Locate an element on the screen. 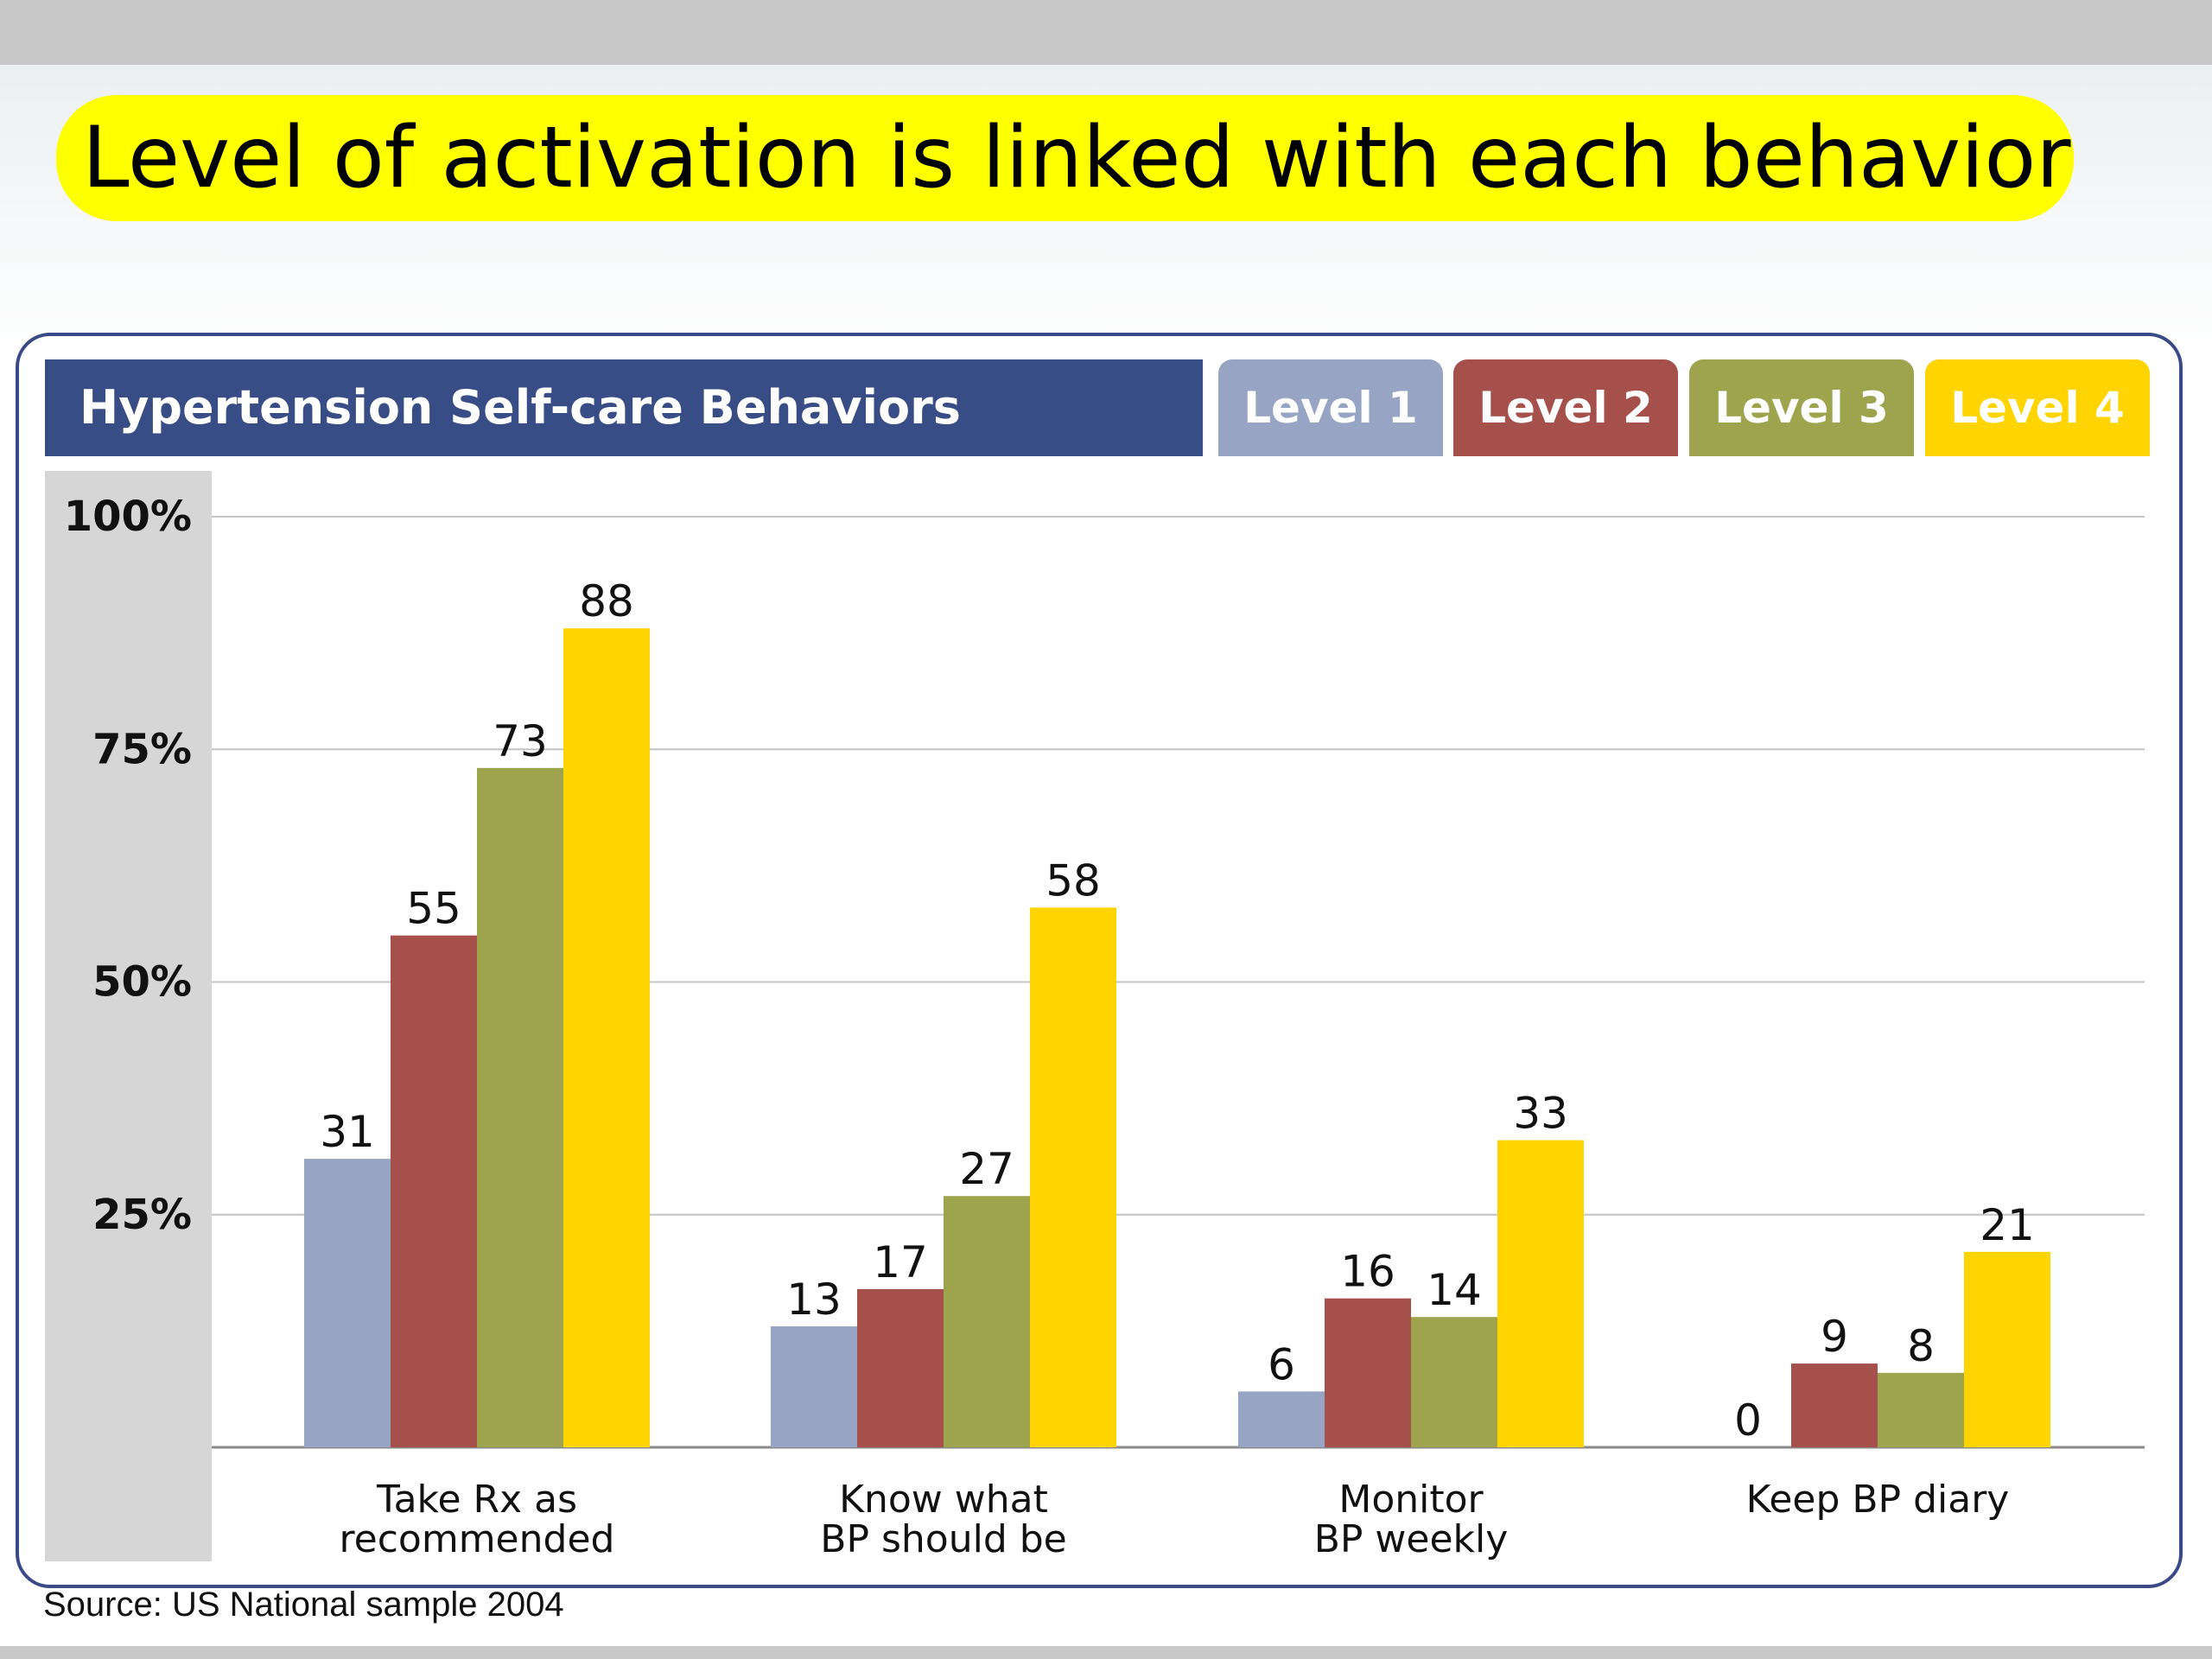 Image resolution: width=2212 pixels, height=1659 pixels. x-category-label: BP weekly is located at coordinates (1411, 1539).